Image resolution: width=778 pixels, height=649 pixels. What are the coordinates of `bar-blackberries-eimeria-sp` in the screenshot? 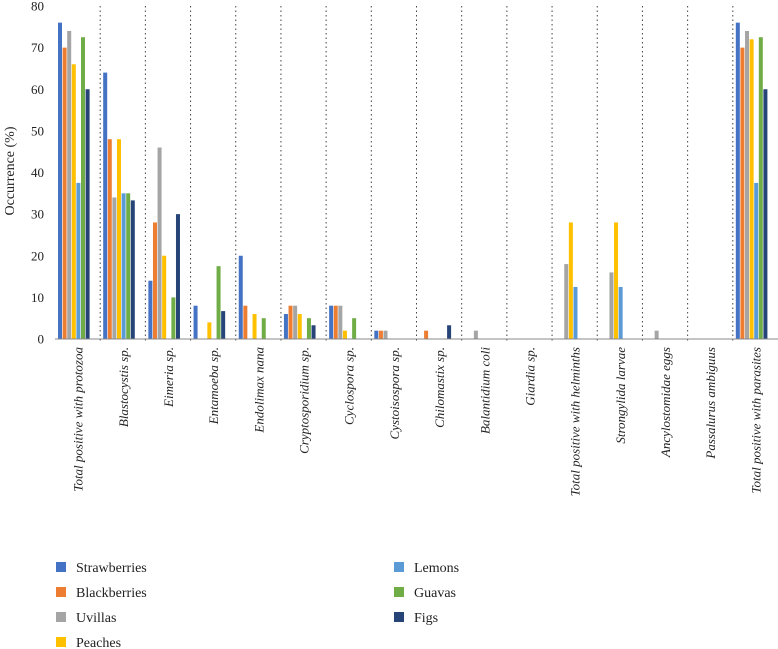 It's located at (154, 280).